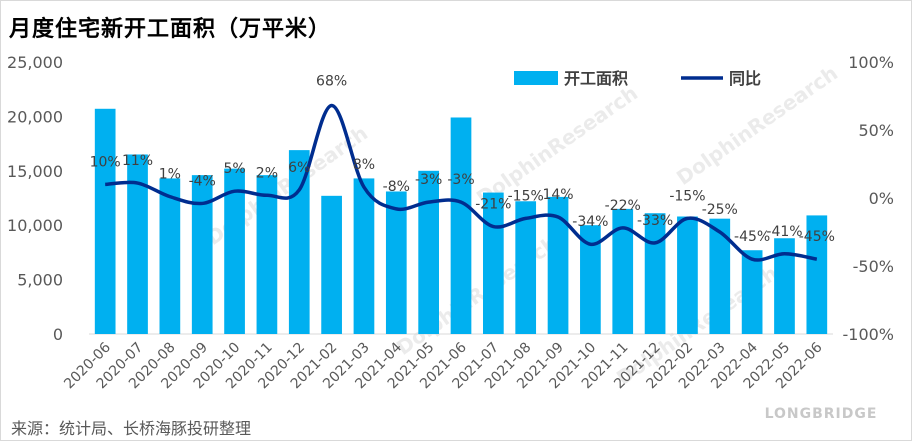  I want to click on yoy-data-label: 8%, so click(364, 165).